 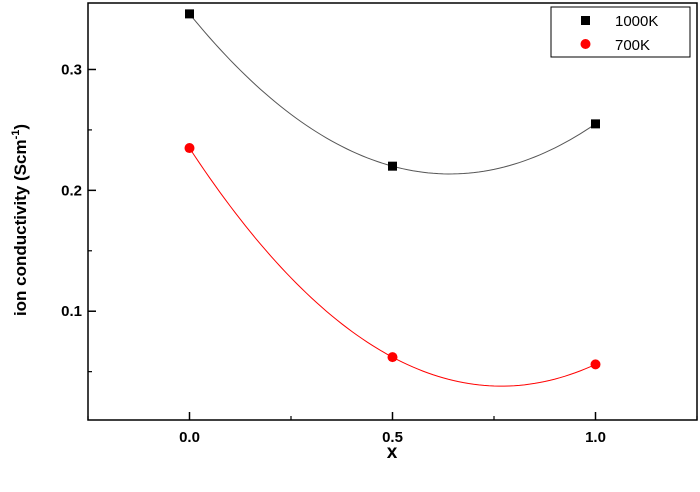 I want to click on x-tick-label: 0.5, so click(x=392, y=437).